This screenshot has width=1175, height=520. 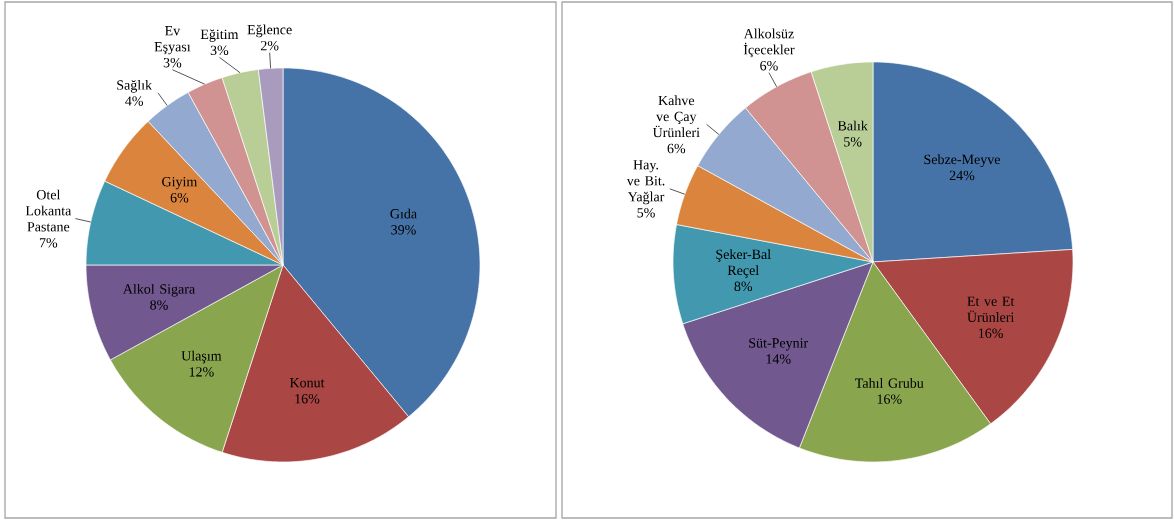 I want to click on slice-label: Otel Lokanta Pastane, so click(x=48, y=210).